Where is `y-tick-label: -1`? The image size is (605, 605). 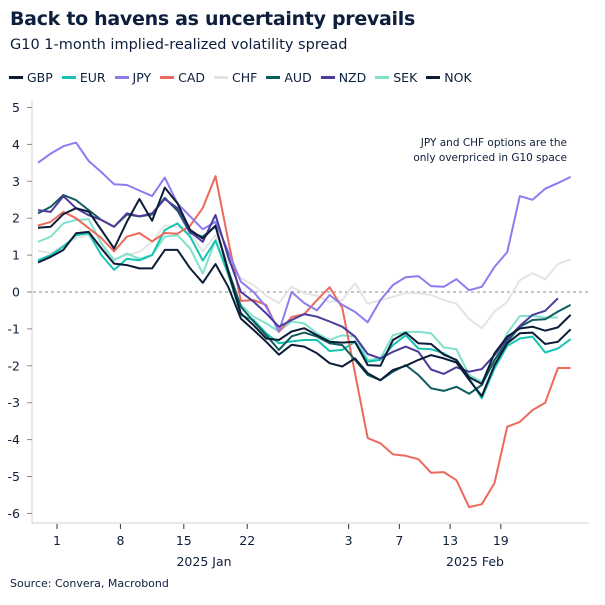
y-tick-label: -1 is located at coordinates (14, 328).